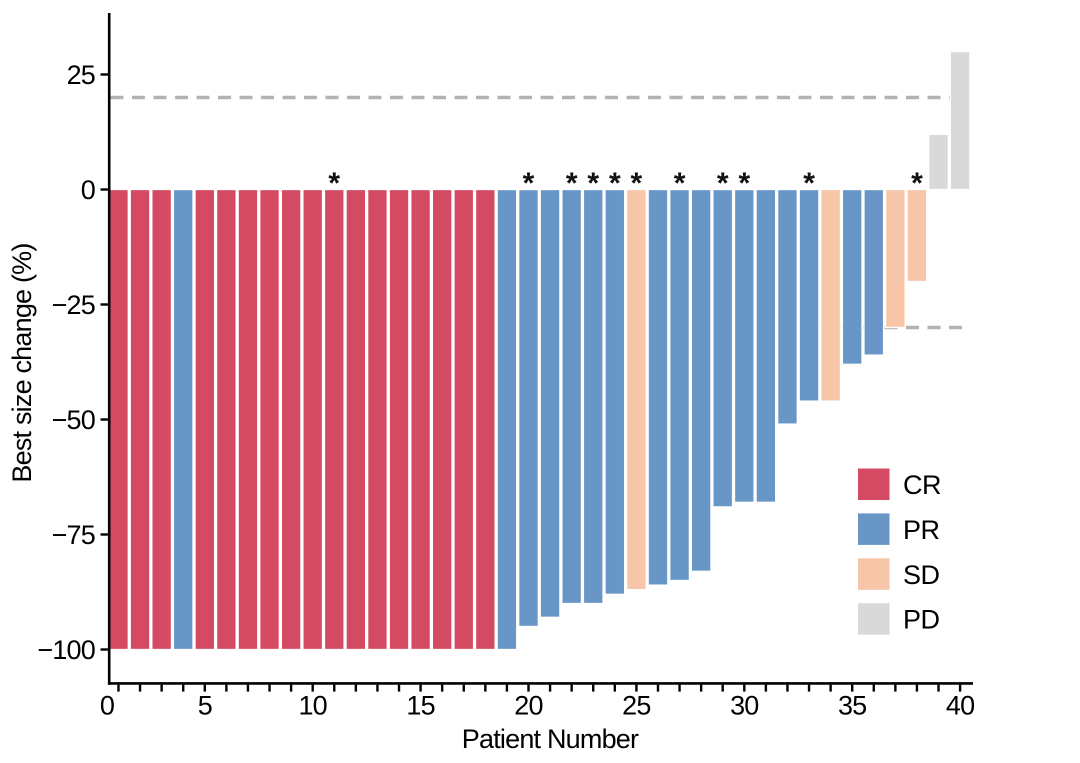  Describe the element at coordinates (921, 530) in the screenshot. I see `legend-label-PR: PR` at that location.